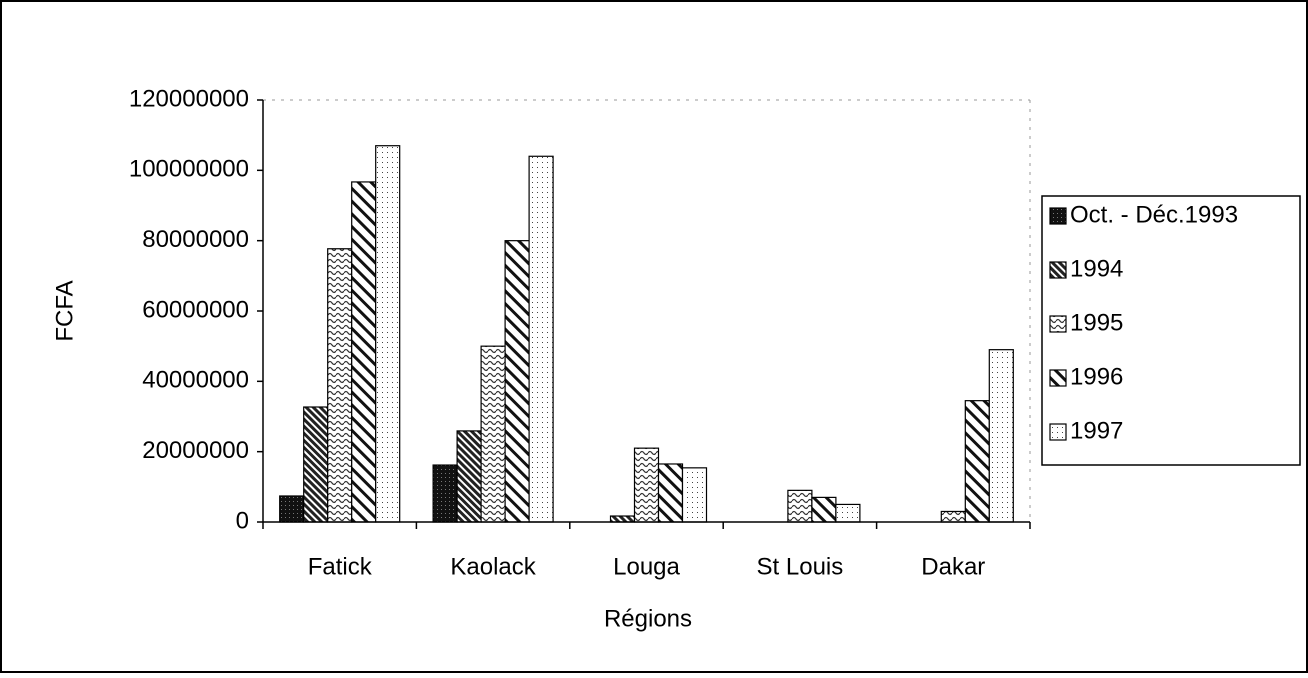 The width and height of the screenshot is (1308, 678). Describe the element at coordinates (493, 566) in the screenshot. I see `x-tick-label: Kaolack` at that location.